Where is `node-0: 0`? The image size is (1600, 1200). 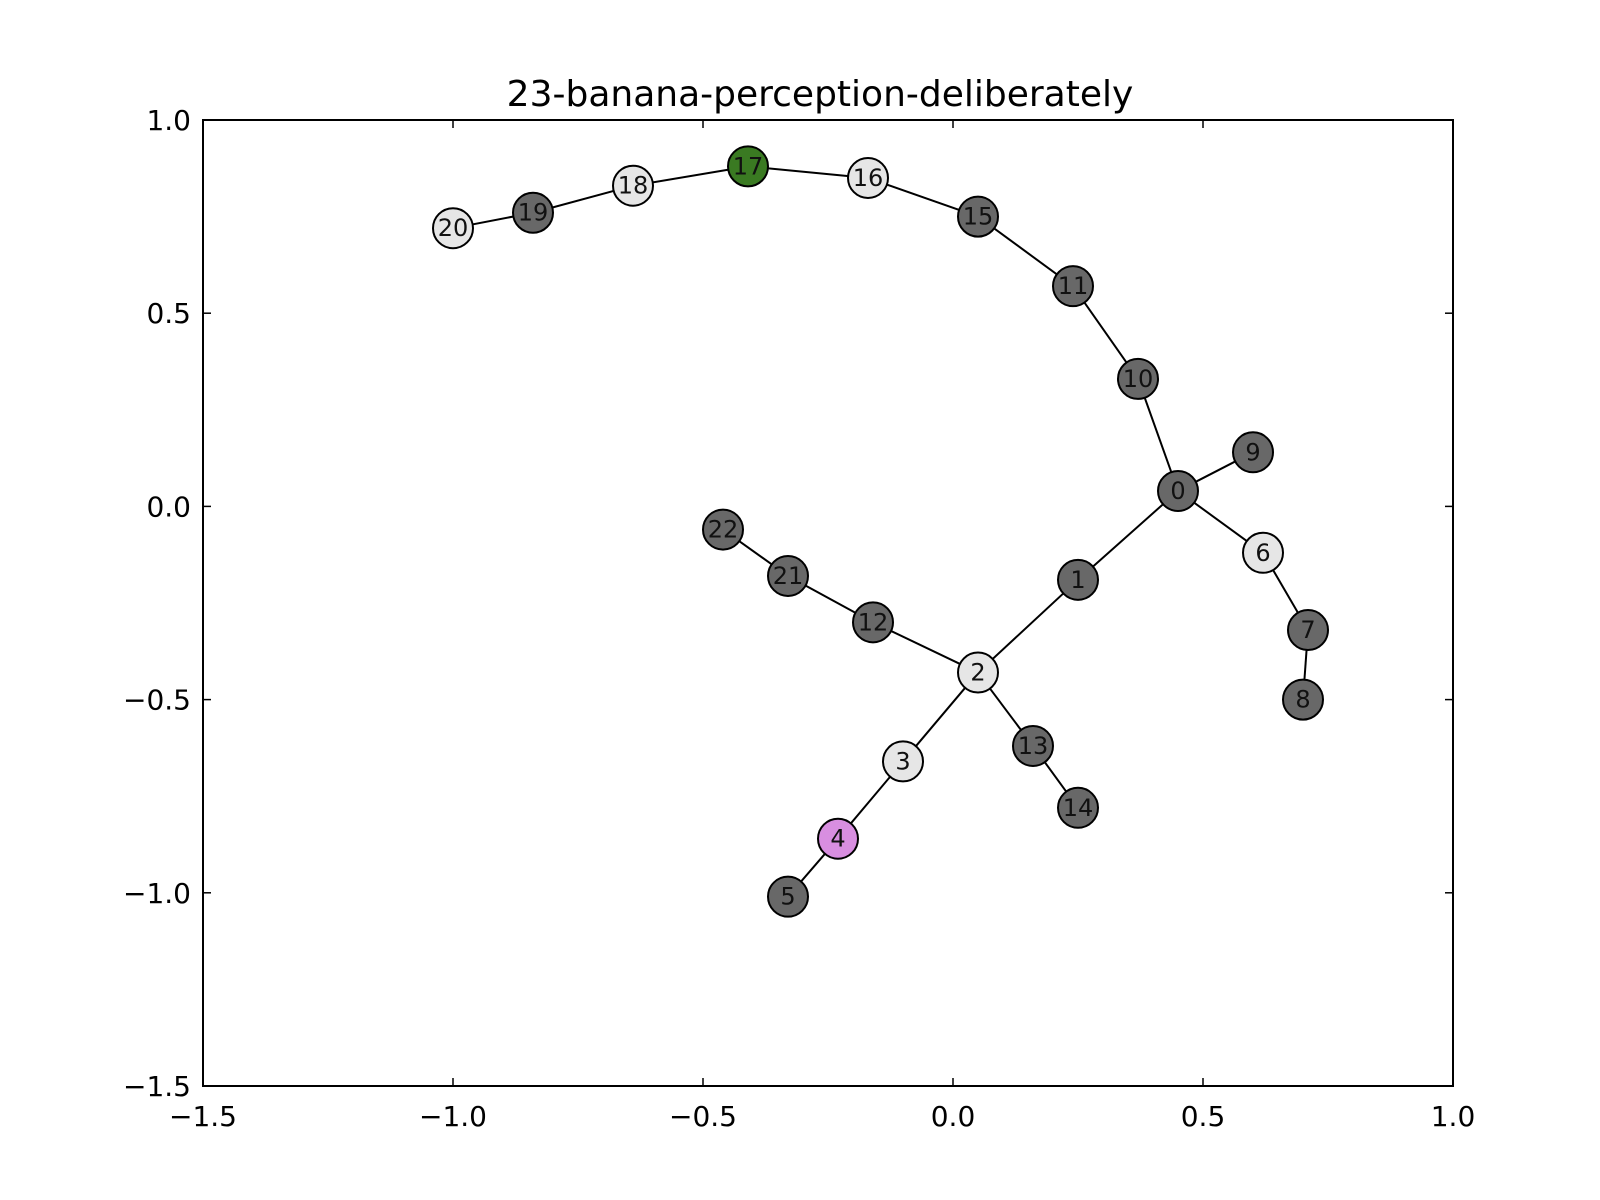 node-0: 0 is located at coordinates (1178, 490).